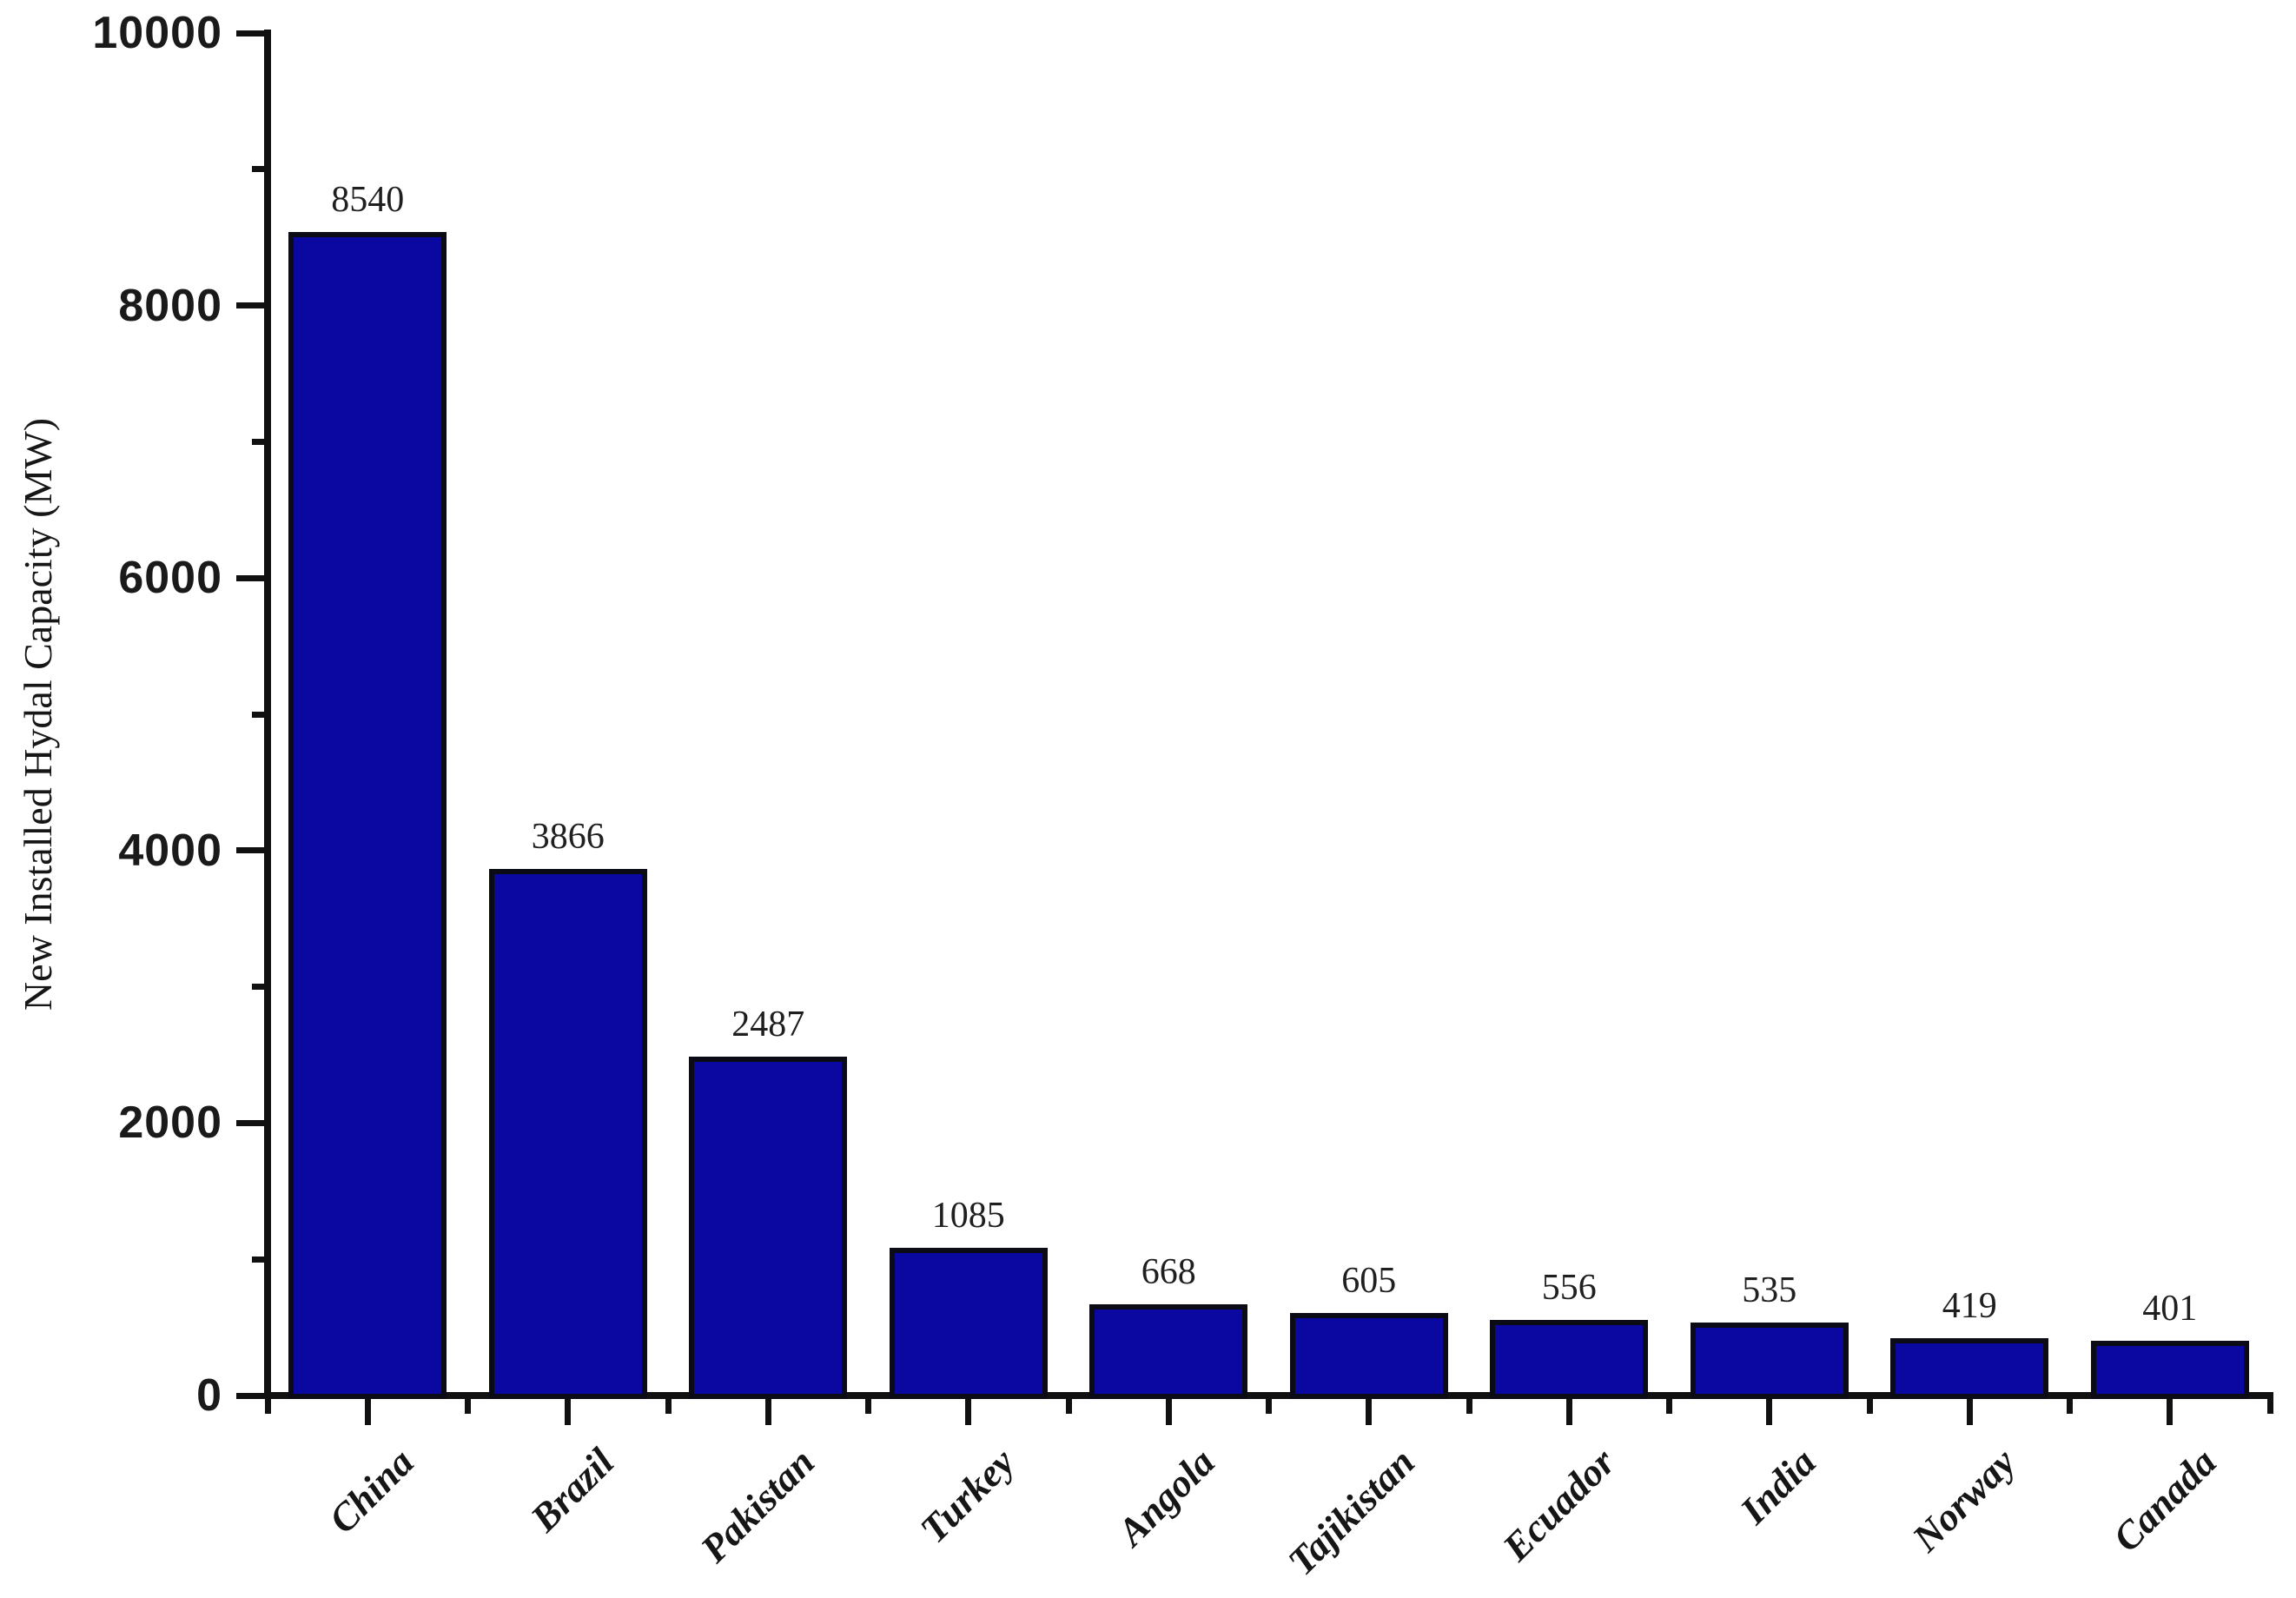 This screenshot has height=1598, width=2296. Describe the element at coordinates (1969, 1368) in the screenshot. I see `bar-norway` at that location.